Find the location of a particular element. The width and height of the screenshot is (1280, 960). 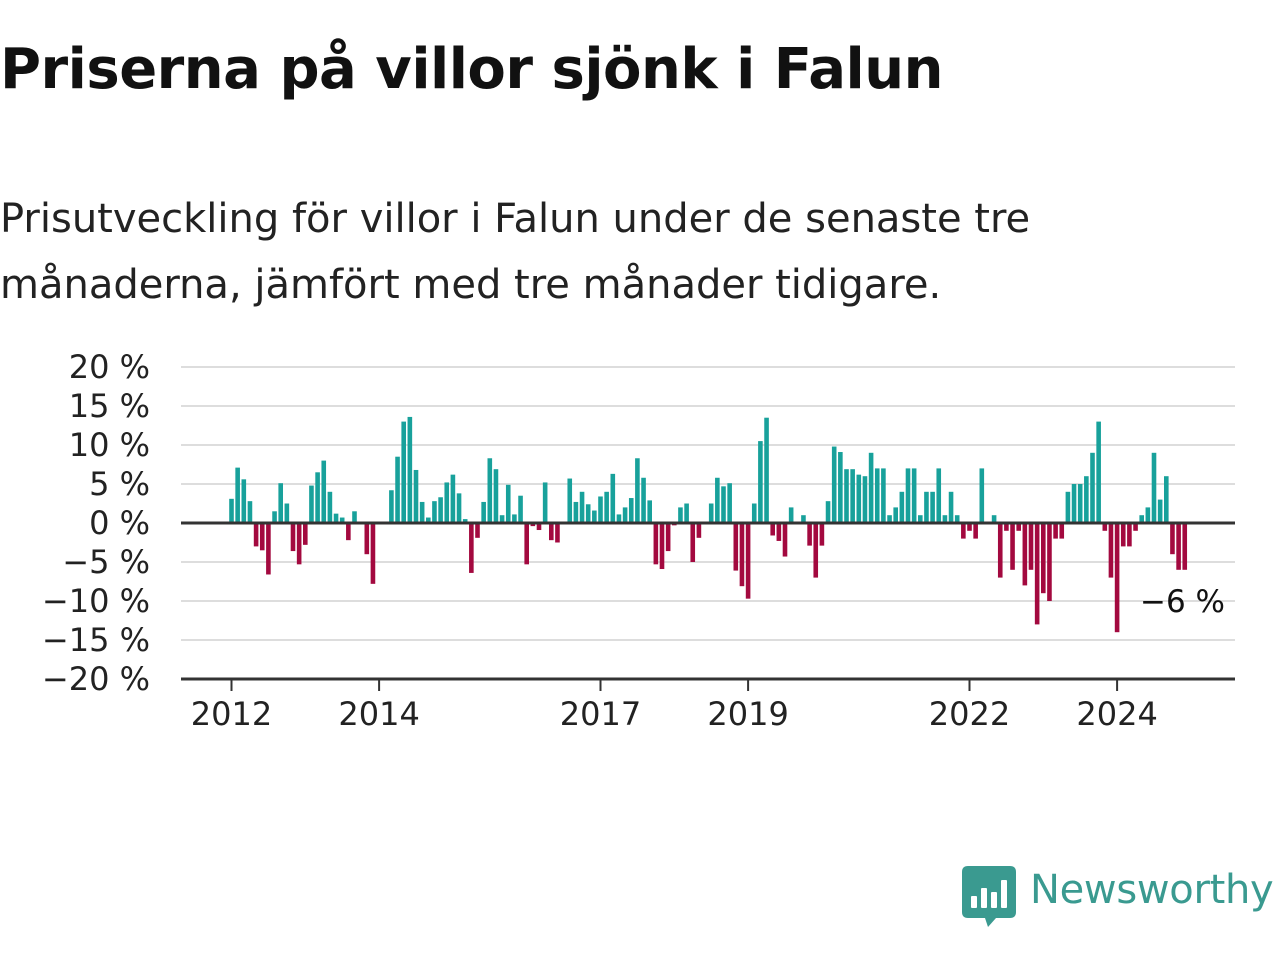

brand-name: Newsworthy is located at coordinates (1152, 890).